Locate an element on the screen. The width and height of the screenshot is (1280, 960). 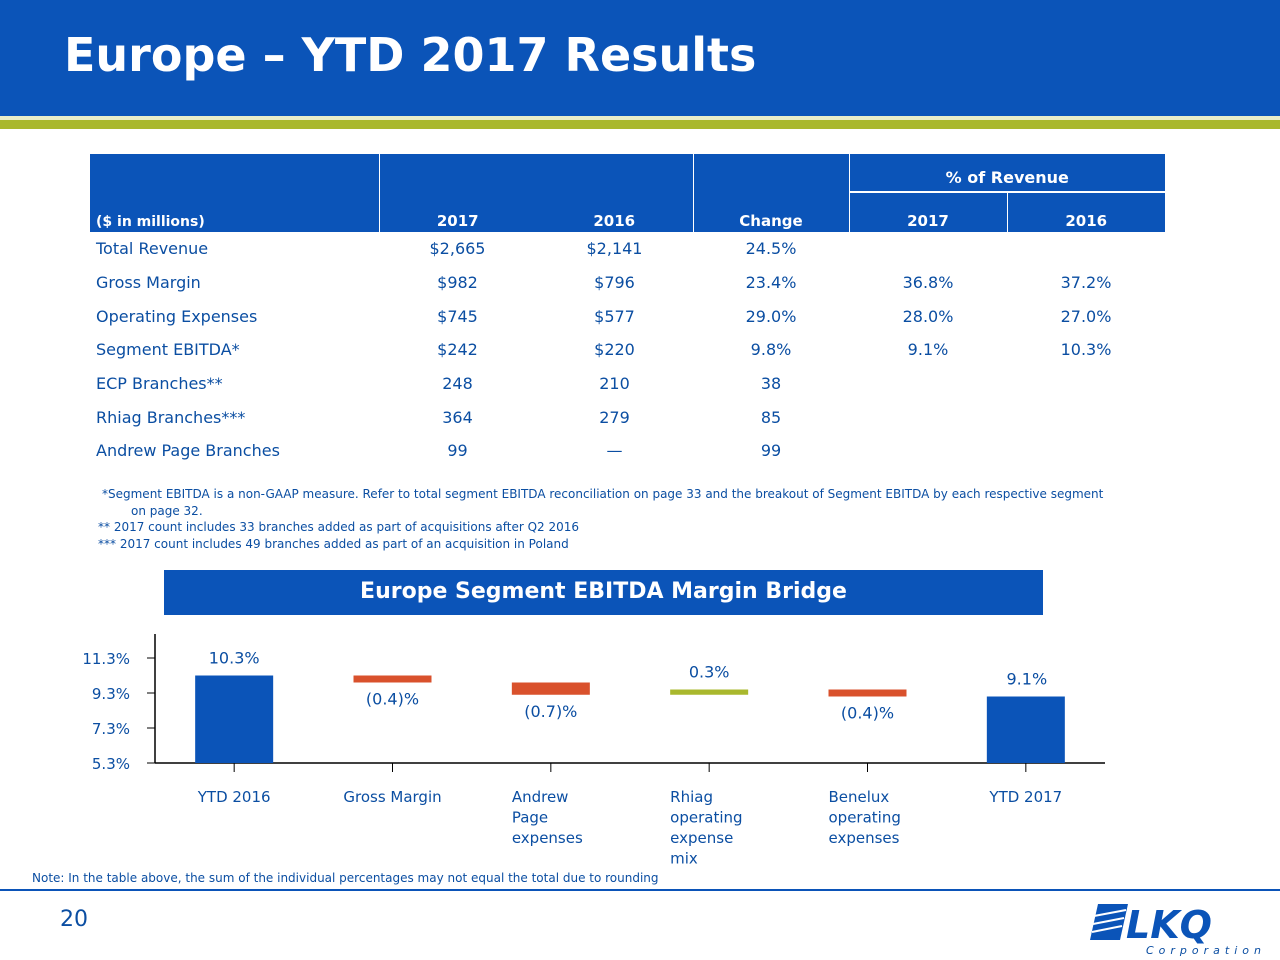
bar-value-label: 0.3% is located at coordinates (709, 672).